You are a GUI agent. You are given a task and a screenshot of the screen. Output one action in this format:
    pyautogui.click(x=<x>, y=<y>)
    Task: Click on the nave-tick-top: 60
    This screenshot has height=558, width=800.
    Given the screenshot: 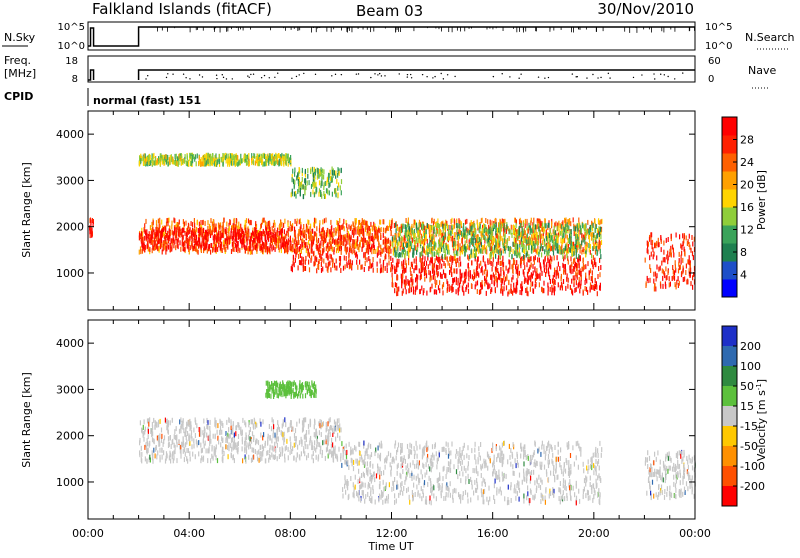 What is the action you would take?
    pyautogui.click(x=714, y=61)
    